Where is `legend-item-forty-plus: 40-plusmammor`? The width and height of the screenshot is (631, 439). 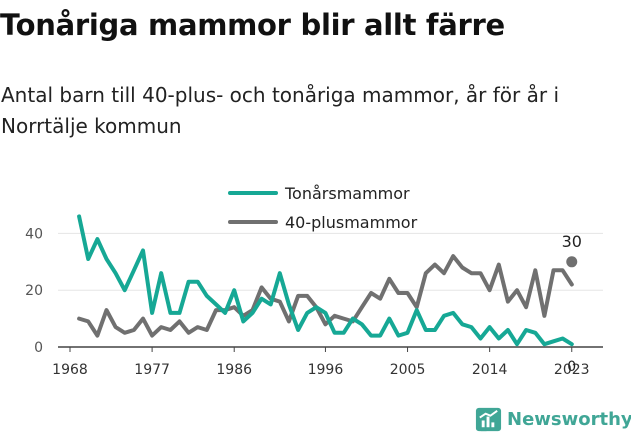
legend-item-forty-plus: 40-plusmammor is located at coordinates (323, 222).